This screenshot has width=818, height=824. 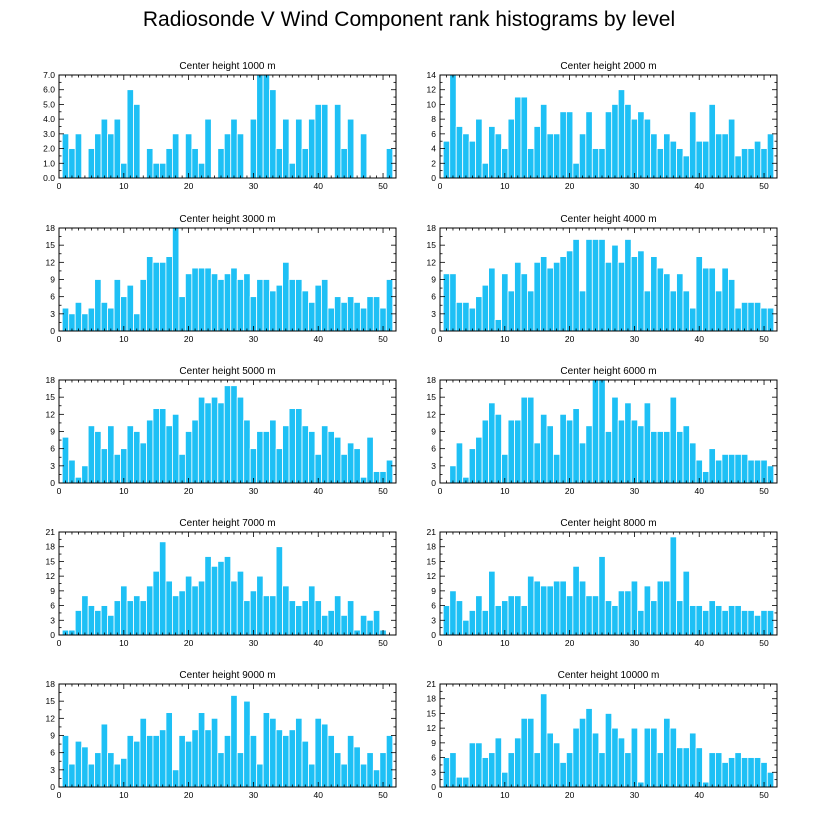 What do you see at coordinates (764, 643) in the screenshot?
I see `x-tick-label: 50` at bounding box center [764, 643].